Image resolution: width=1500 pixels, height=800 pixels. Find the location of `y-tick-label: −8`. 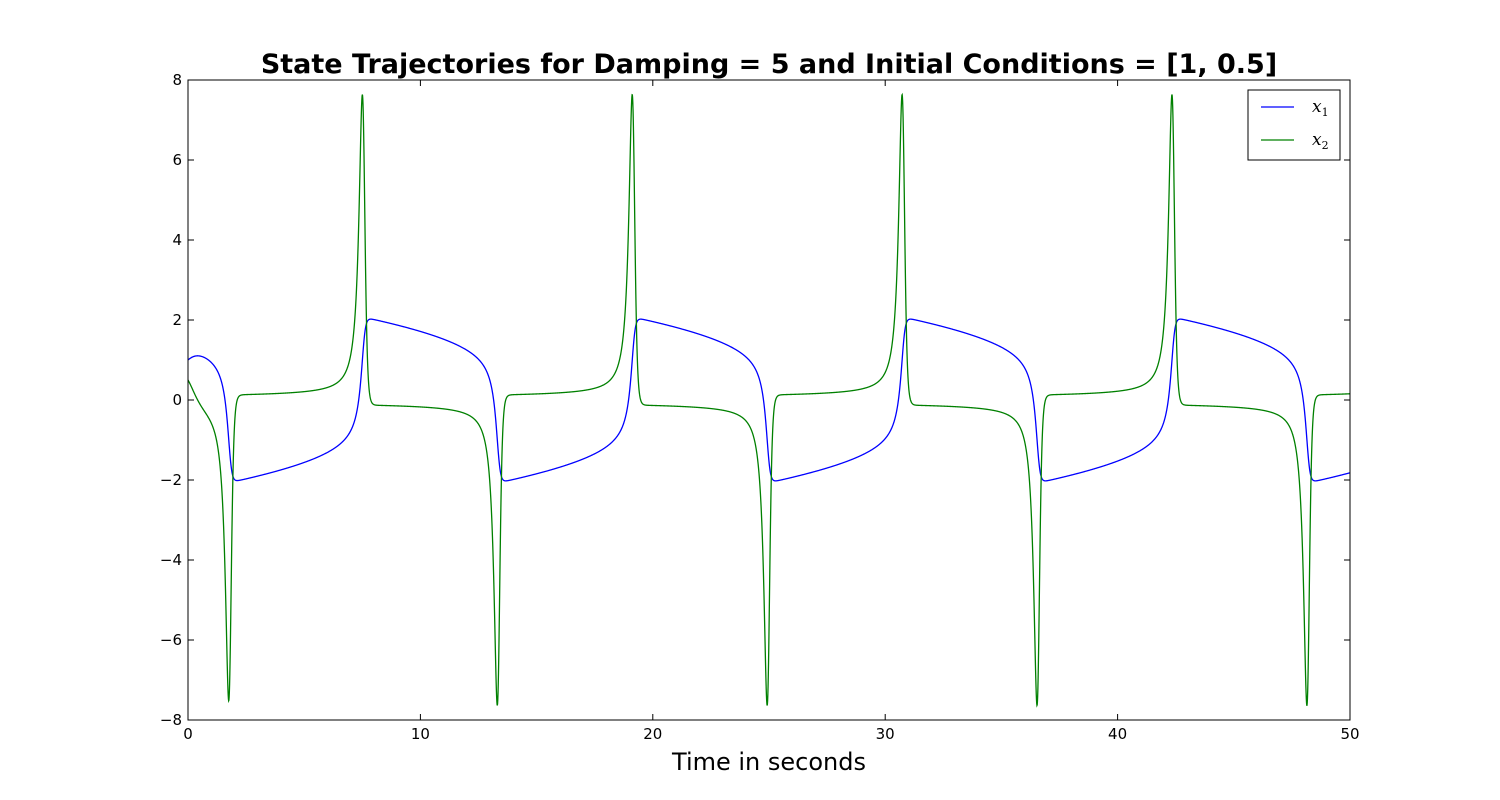

y-tick-label: −8 is located at coordinates (171, 720).